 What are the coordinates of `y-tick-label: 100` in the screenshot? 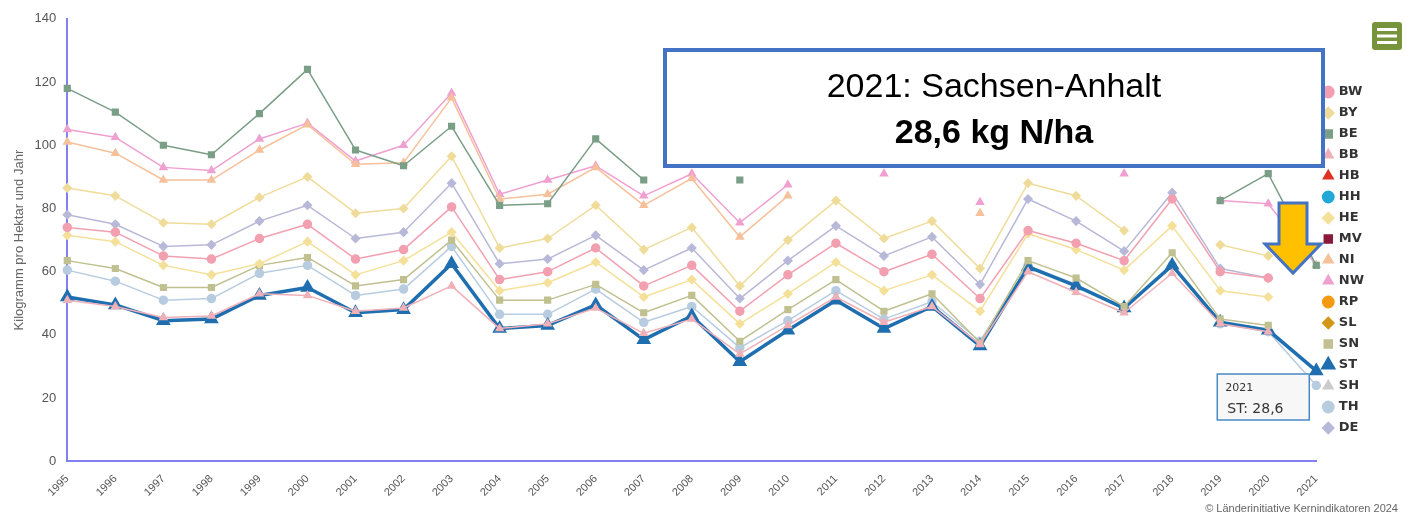 It's located at (45, 144).